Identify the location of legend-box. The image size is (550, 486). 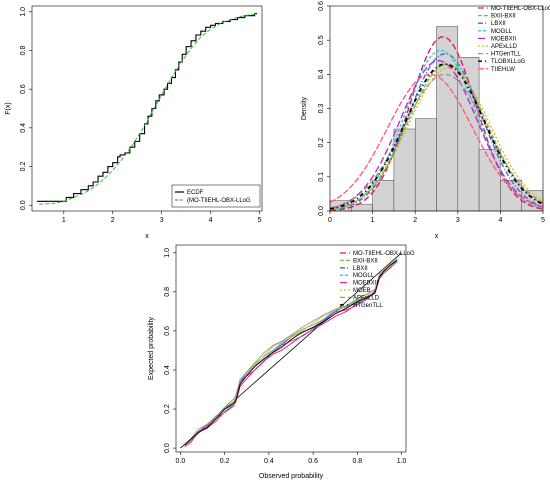
(216, 196).